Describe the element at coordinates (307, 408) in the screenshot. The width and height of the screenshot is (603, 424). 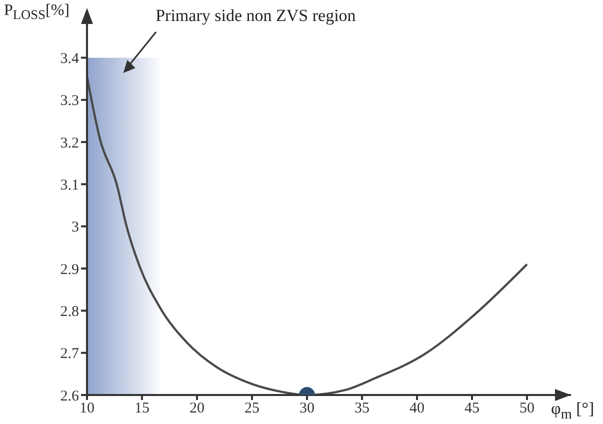
I see `x-tick-label: 30` at that location.